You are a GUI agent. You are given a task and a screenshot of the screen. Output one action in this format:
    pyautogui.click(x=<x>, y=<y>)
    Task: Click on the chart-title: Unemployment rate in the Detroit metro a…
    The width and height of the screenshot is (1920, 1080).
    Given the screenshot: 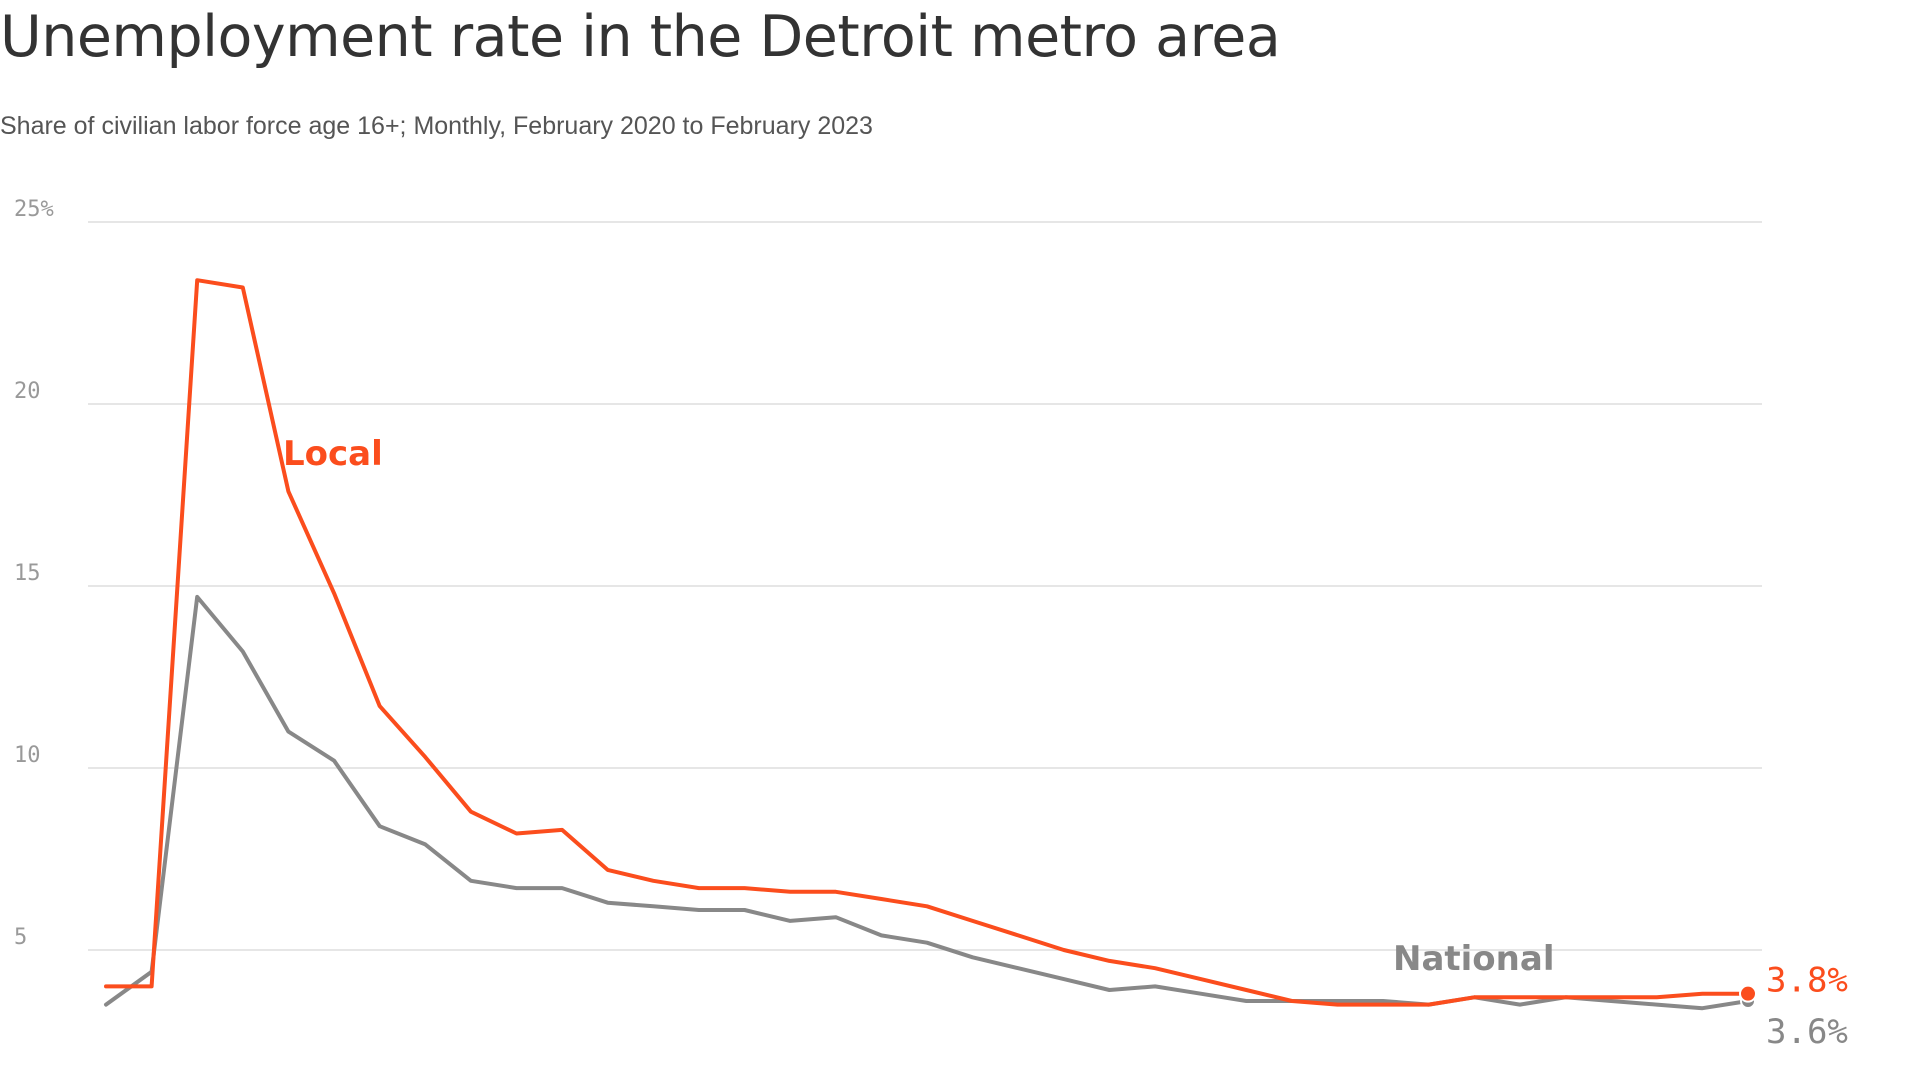 What is the action you would take?
    pyautogui.click(x=640, y=37)
    